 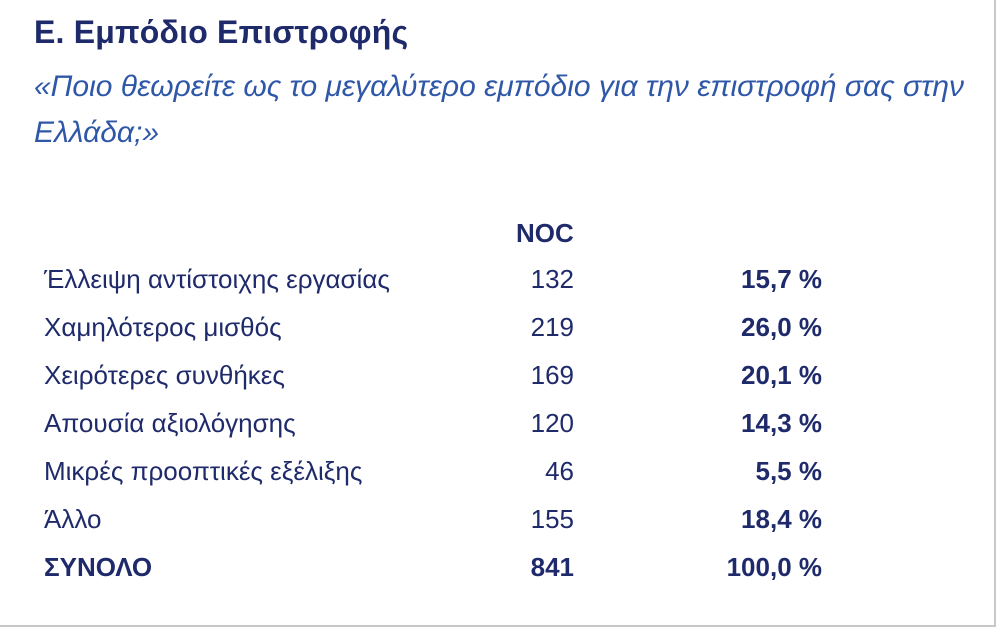 I want to click on table-row: Απουσία αξιολόγησης 120 14,3 %, so click(x=498, y=426).